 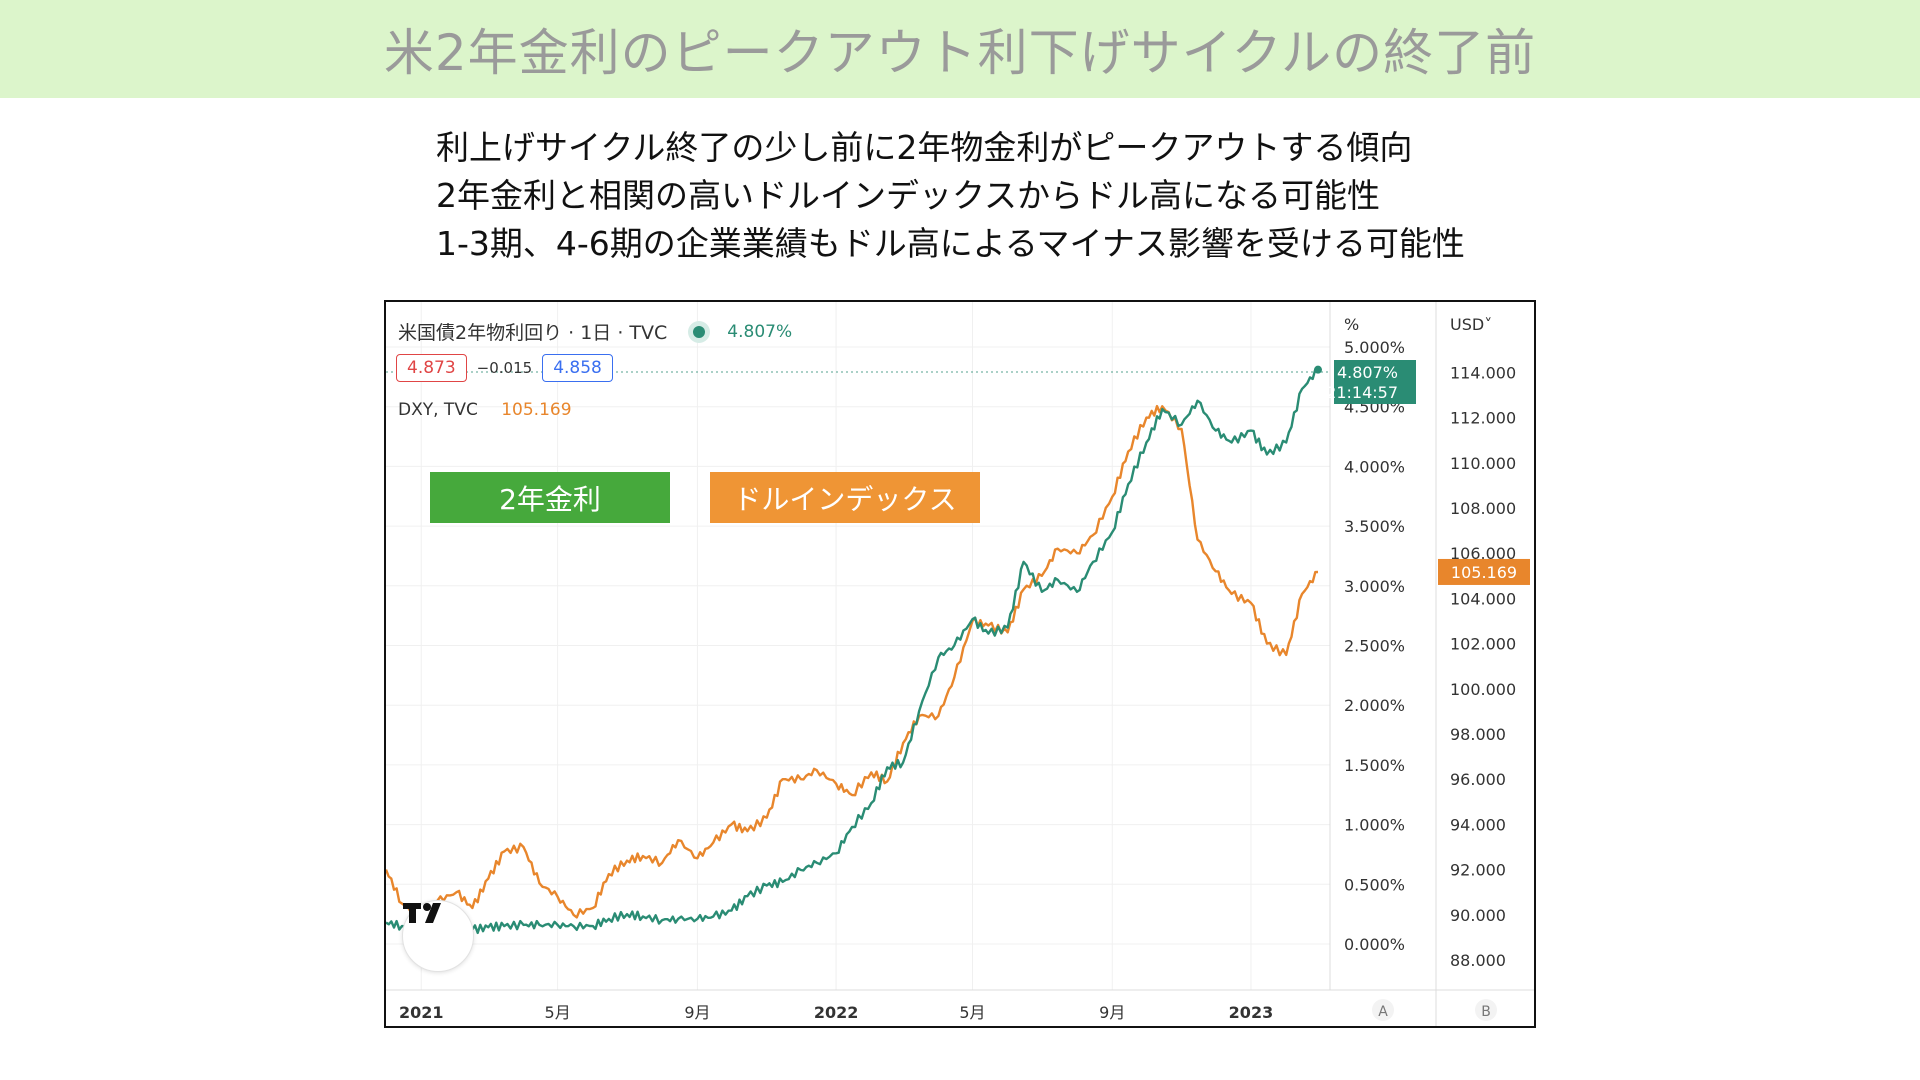 I want to click on left-axis-tick-label: 0.000%, so click(x=1374, y=944).